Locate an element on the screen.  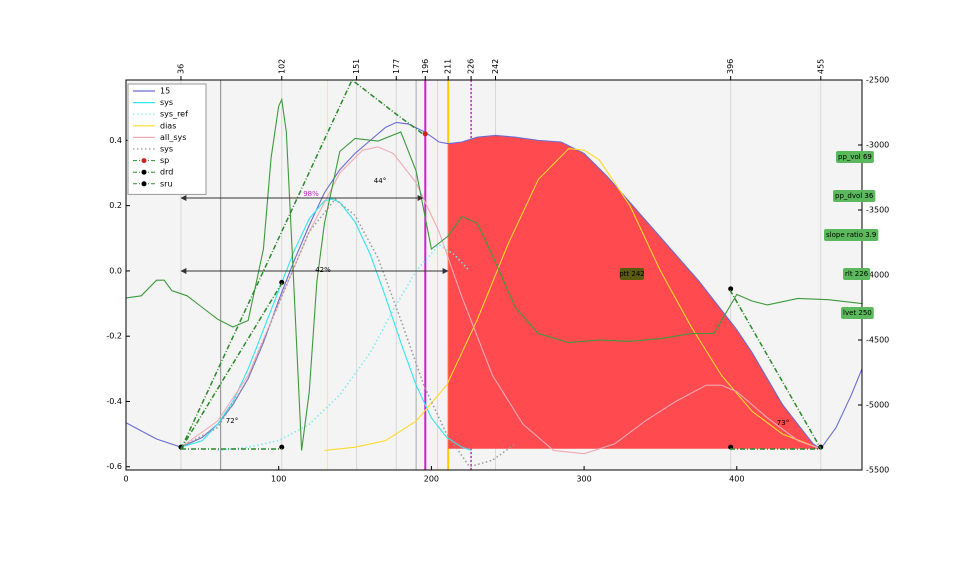
y-tick-label: -0.4 is located at coordinates (114, 401).